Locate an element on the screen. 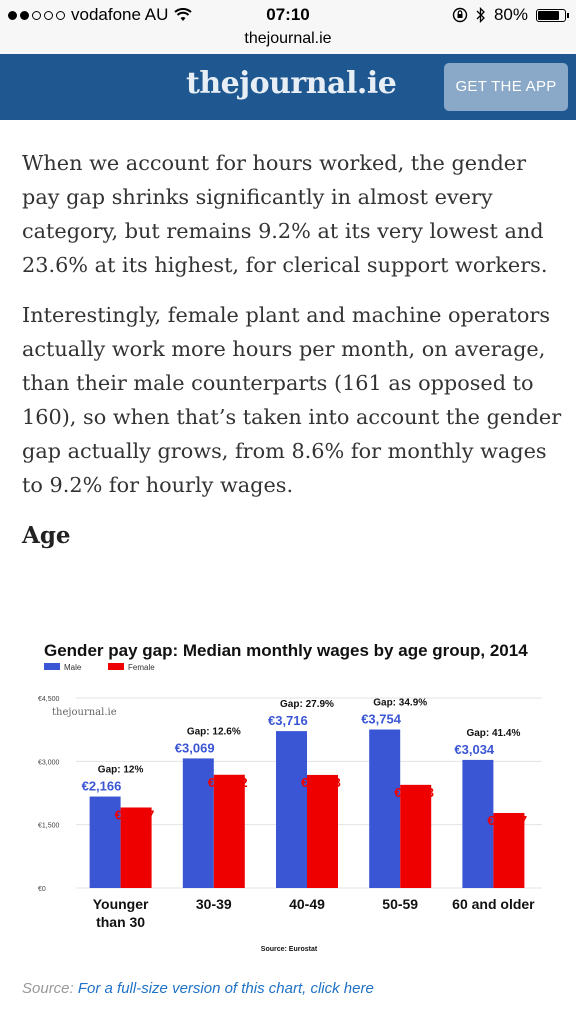 The height and width of the screenshot is (1024, 576). carrier-group: vodafone AU is located at coordinates (100, 15).